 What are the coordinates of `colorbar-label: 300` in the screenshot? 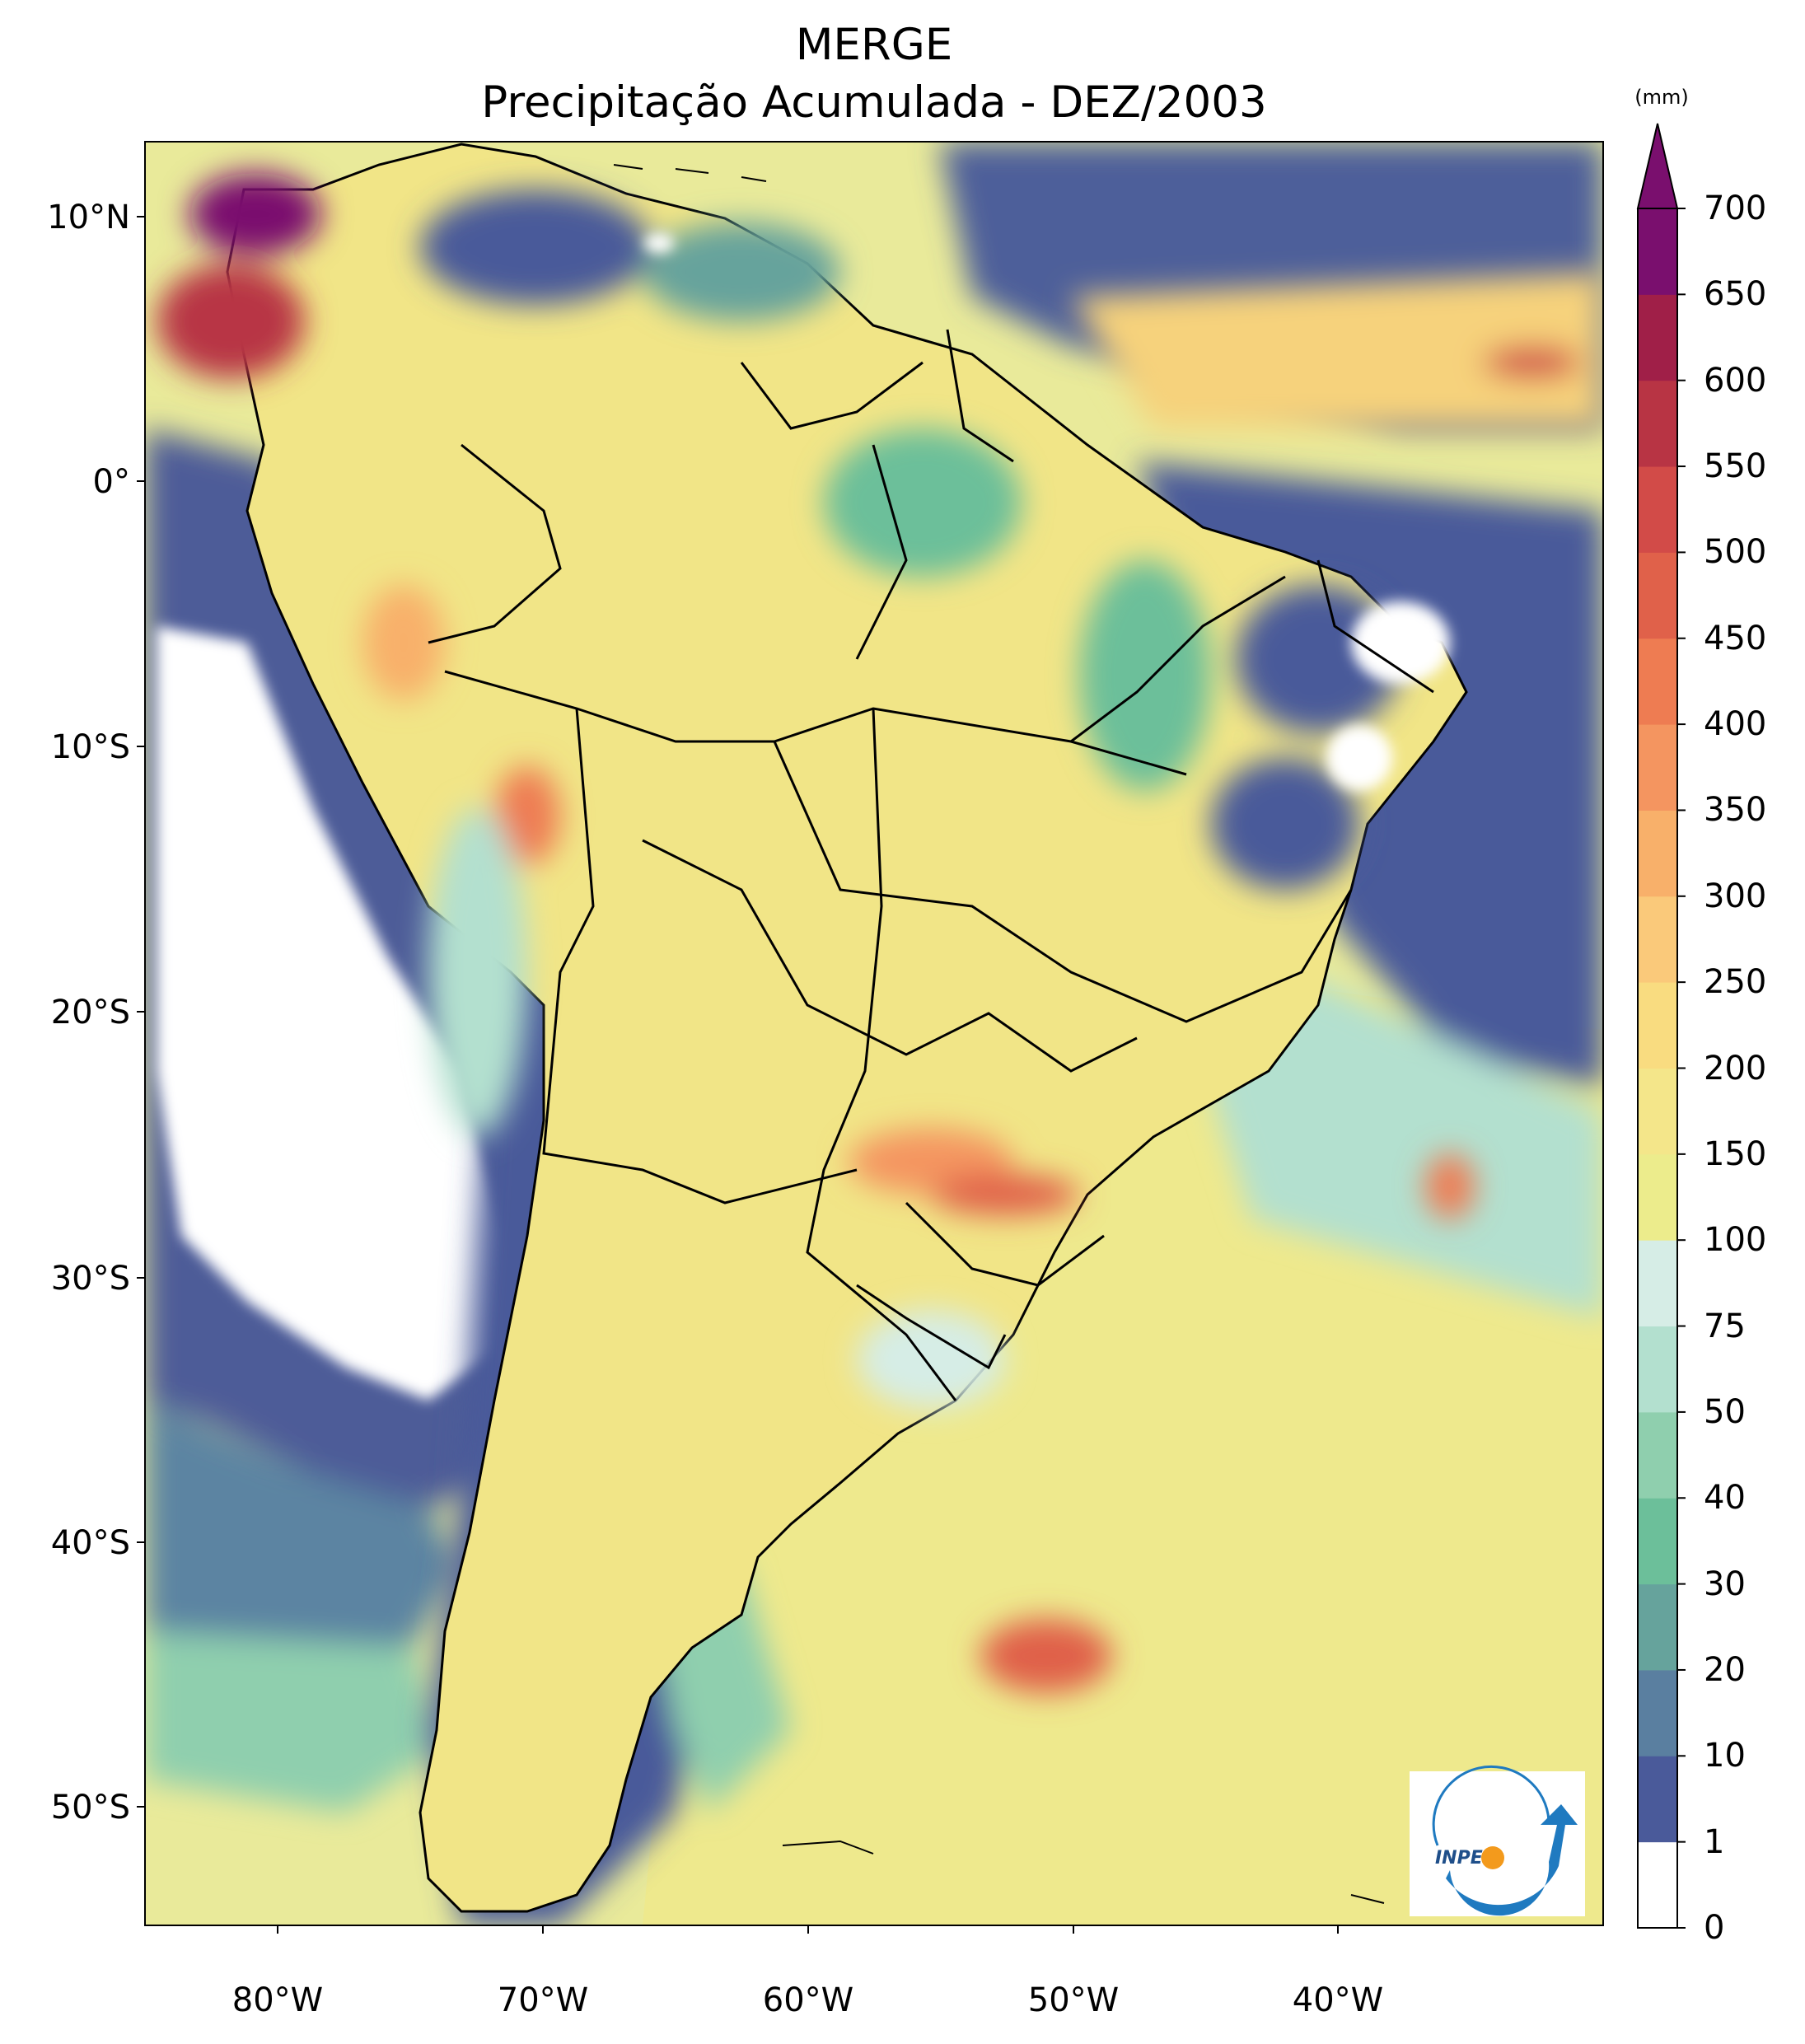 It's located at (1736, 896).